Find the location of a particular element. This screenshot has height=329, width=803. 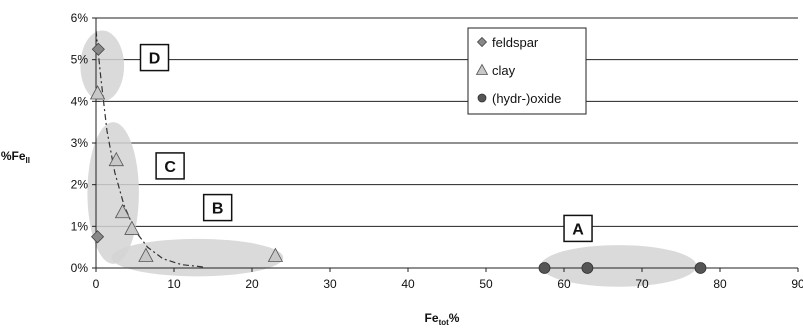

x-tick-label: 10 is located at coordinates (174, 284).